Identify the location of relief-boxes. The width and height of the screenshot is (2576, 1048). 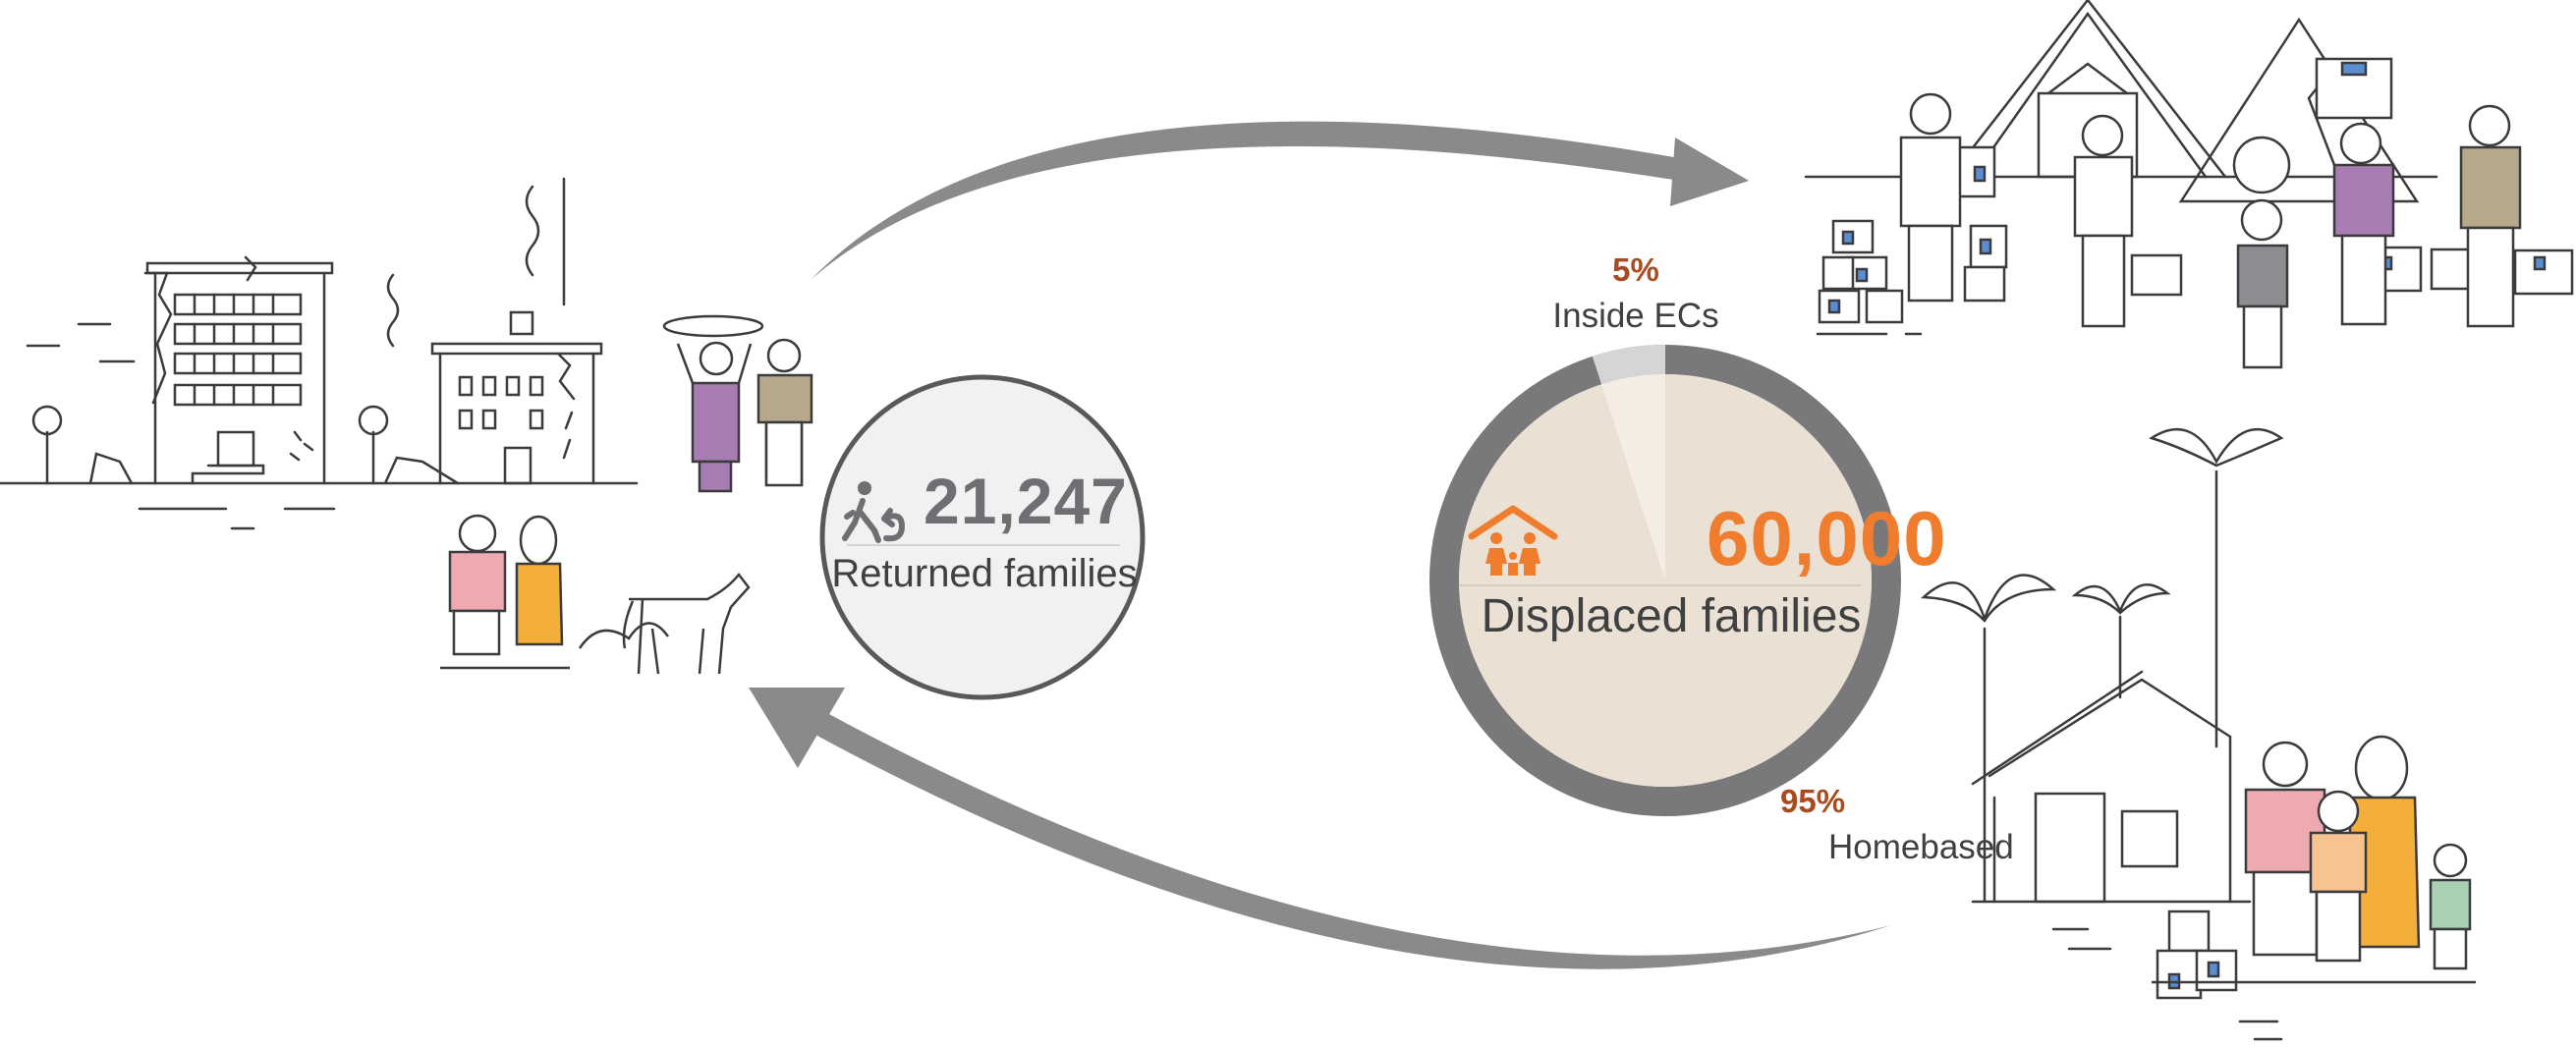
(2196, 191).